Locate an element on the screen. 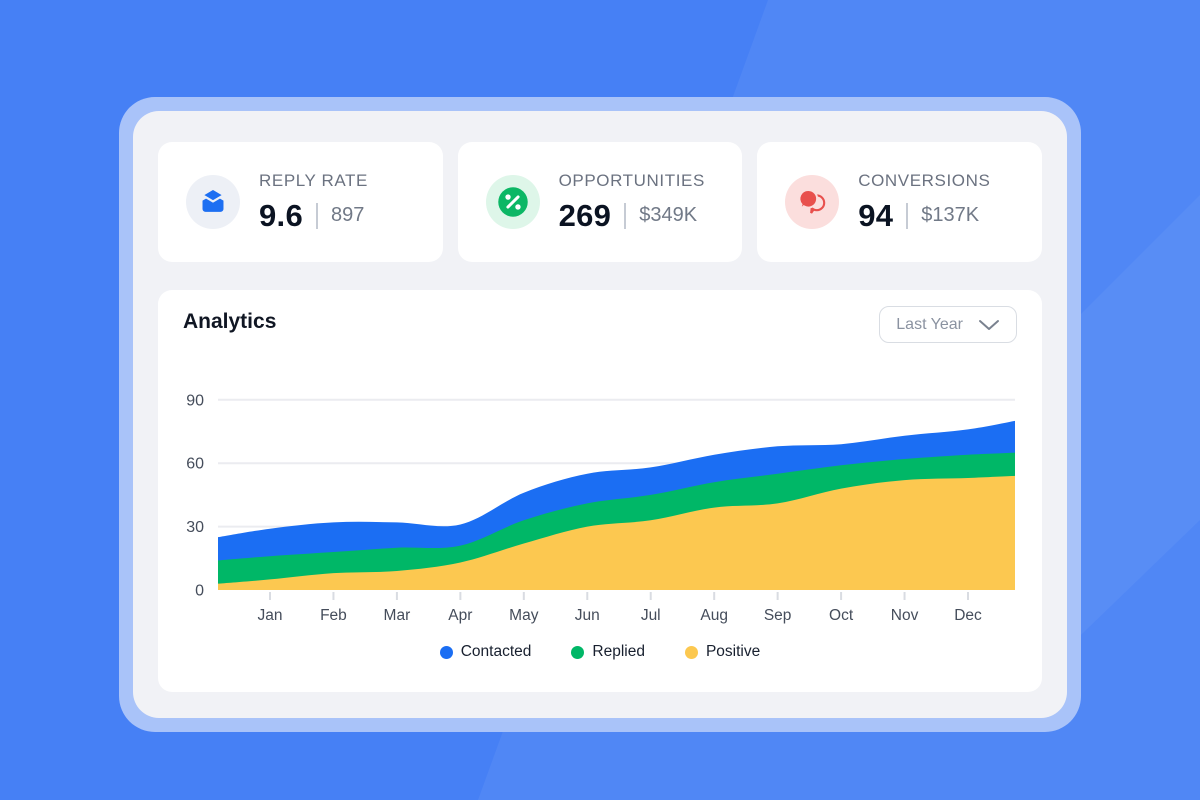 The height and width of the screenshot is (800, 1200). stat-text: OPPORTUNITIES 269 $349K is located at coordinates (632, 202).